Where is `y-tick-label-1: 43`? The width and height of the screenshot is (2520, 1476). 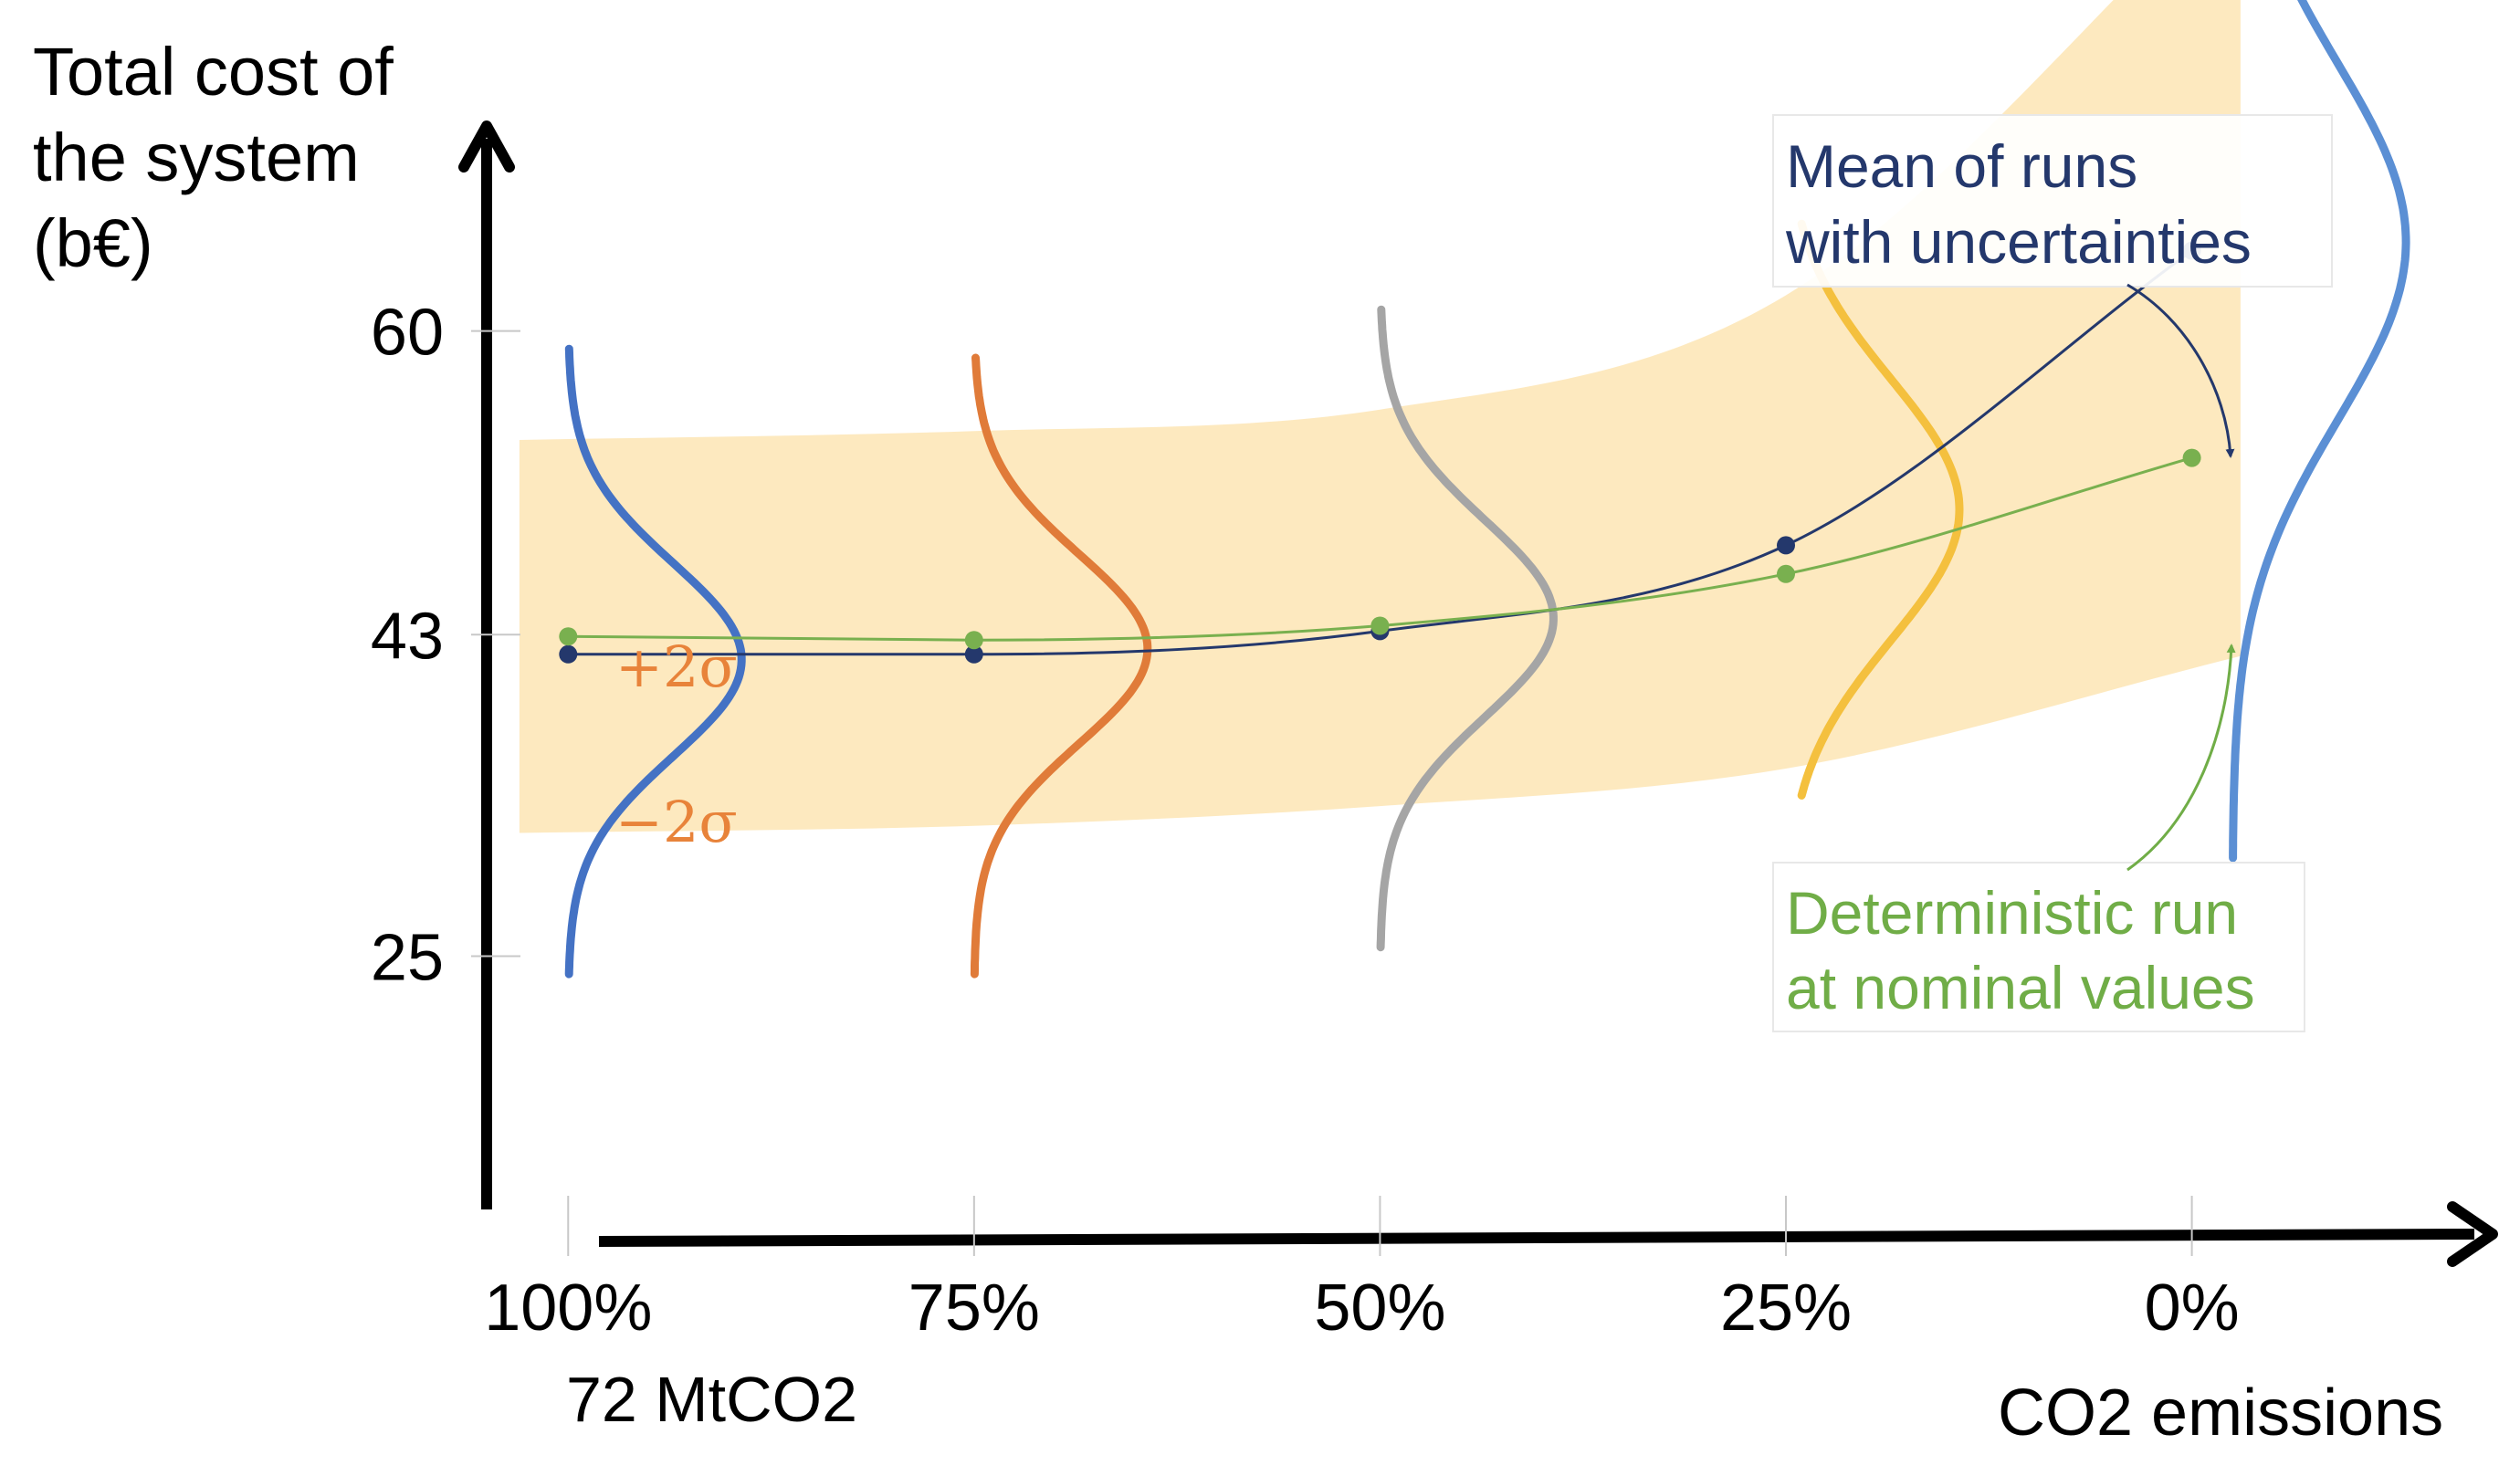
y-tick-label-1: 43 is located at coordinates (407, 636).